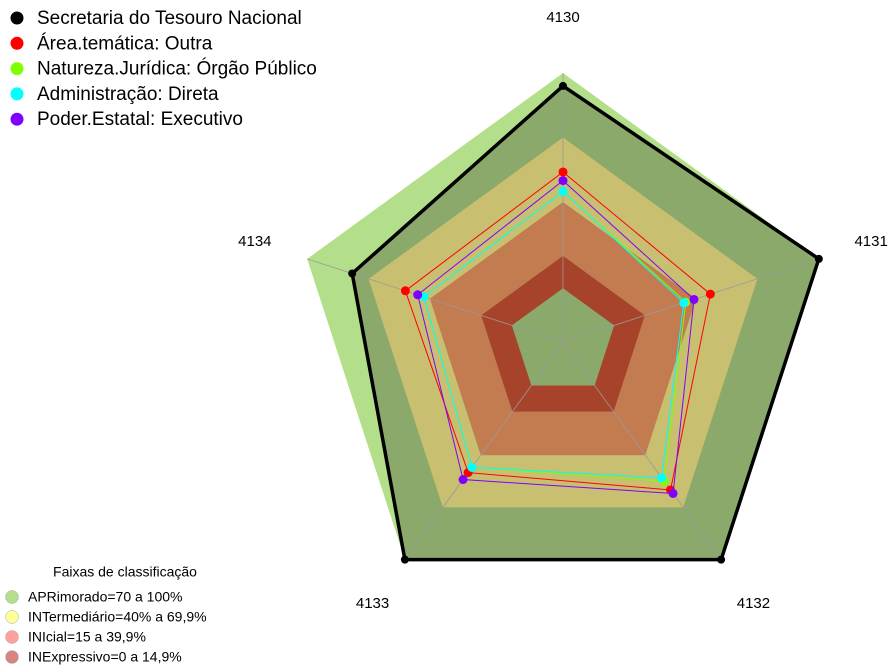 The height and width of the screenshot is (668, 889). I want to click on band-legend-title: Faixas de classificação, so click(125, 572).